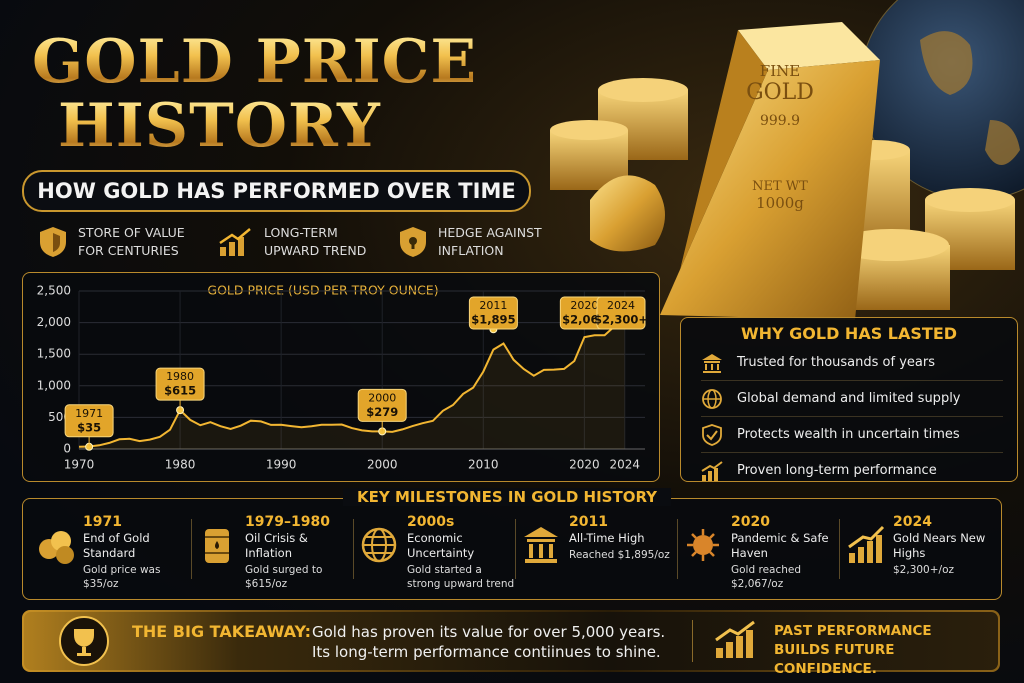 Image resolution: width=1024 pixels, height=683 pixels. Describe the element at coordinates (750, 522) in the screenshot. I see `milestone-year: 2020` at that location.